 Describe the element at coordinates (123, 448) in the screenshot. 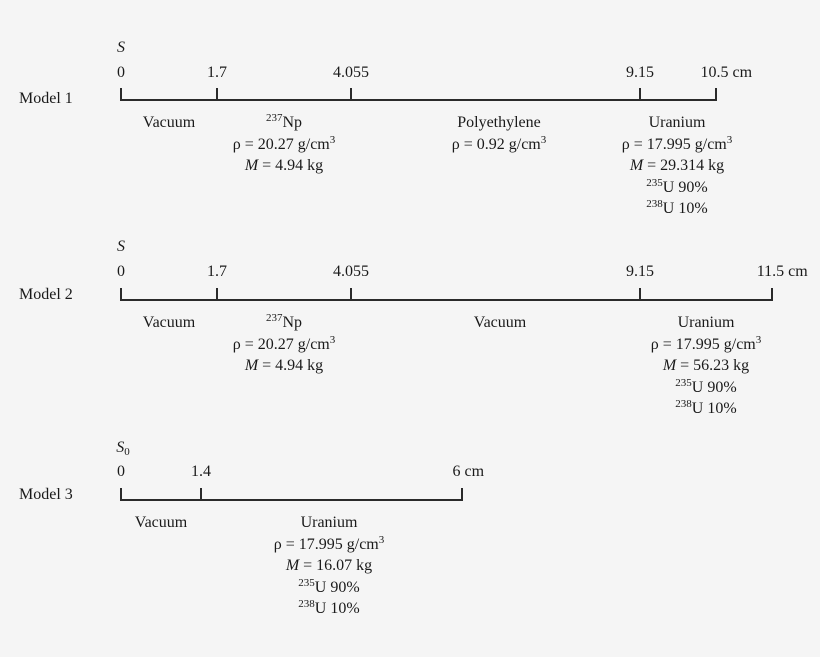

I see `source-label: S0` at that location.